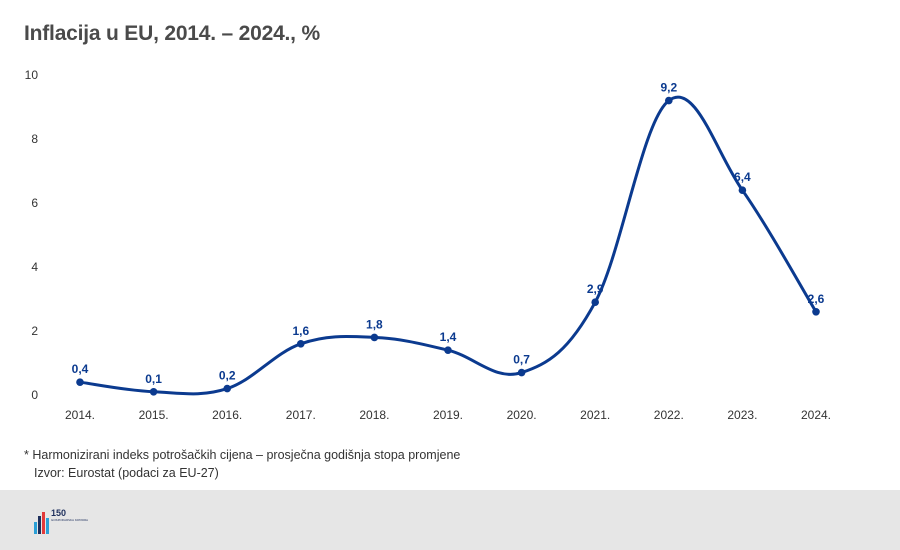  I want to click on x-tick-label: 2022., so click(669, 415).